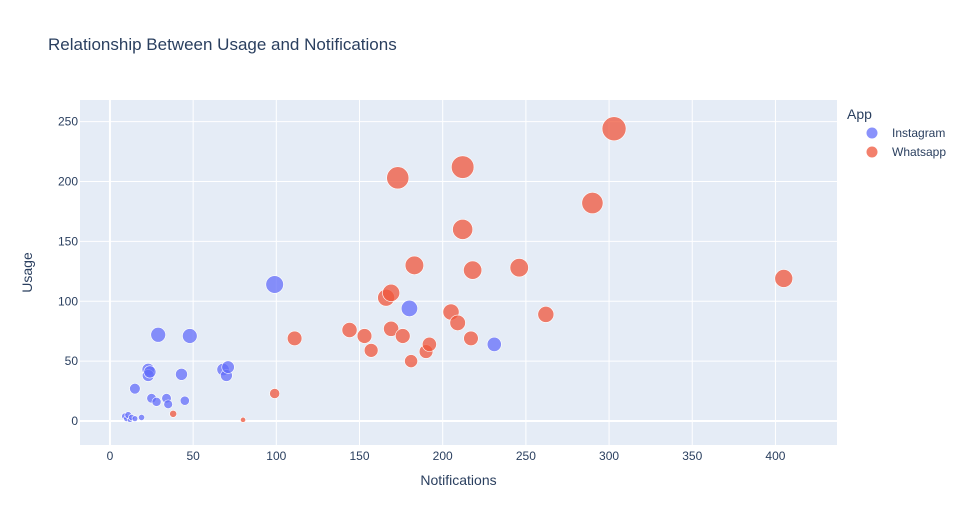 The width and height of the screenshot is (971, 525). I want to click on legend-title: App, so click(859, 114).